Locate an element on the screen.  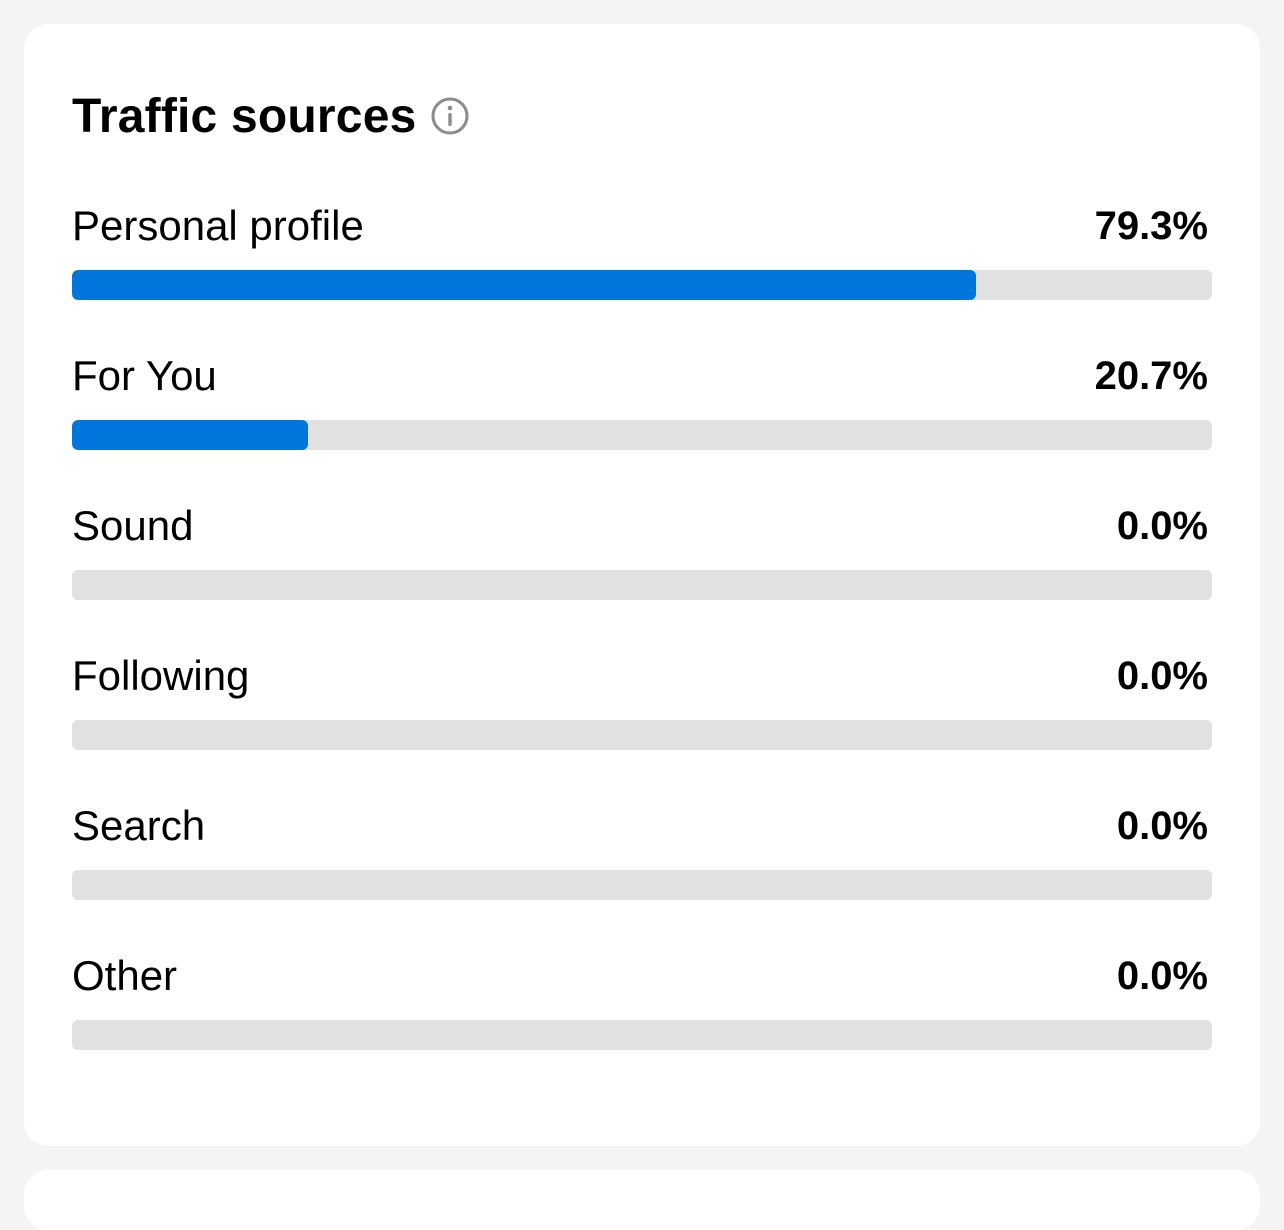
source-percent: 79.3% is located at coordinates (1151, 225).